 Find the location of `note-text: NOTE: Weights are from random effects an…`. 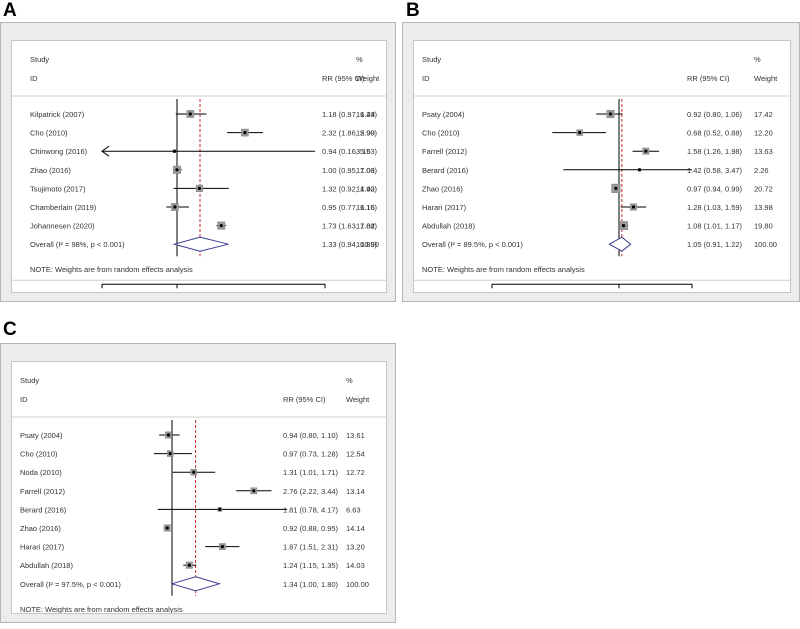

note-text: NOTE: Weights are from random effects an… is located at coordinates (503, 269).